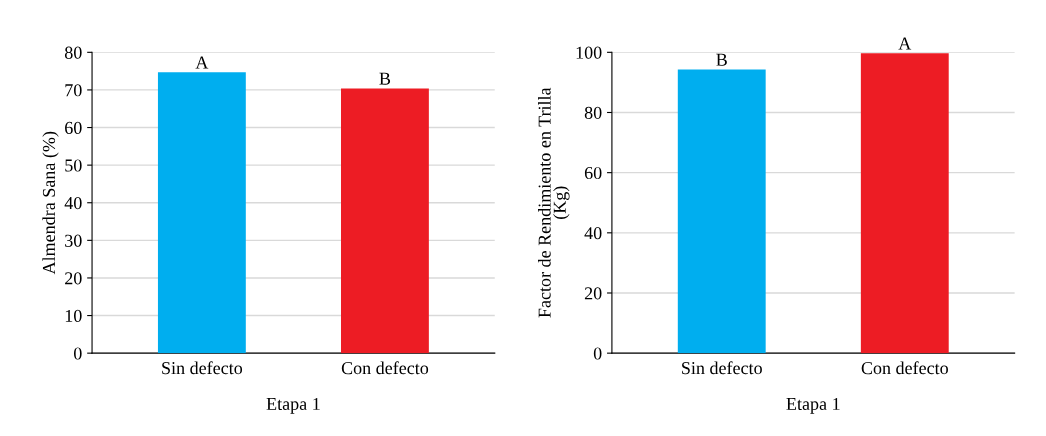  Describe the element at coordinates (73, 165) in the screenshot. I see `y-tick-label: 50` at that location.